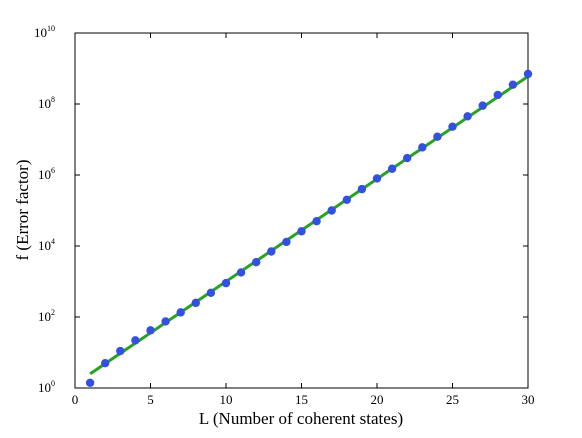 The width and height of the screenshot is (582, 438). I want to click on y-tick-label: 10⁶, so click(46, 174).